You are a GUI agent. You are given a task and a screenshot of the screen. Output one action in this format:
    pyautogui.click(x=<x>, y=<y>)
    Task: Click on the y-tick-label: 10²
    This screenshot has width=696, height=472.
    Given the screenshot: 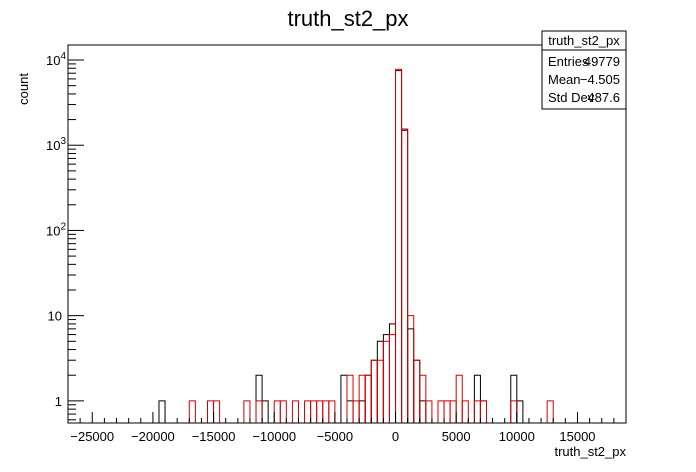 What is the action you would take?
    pyautogui.click(x=56, y=229)
    